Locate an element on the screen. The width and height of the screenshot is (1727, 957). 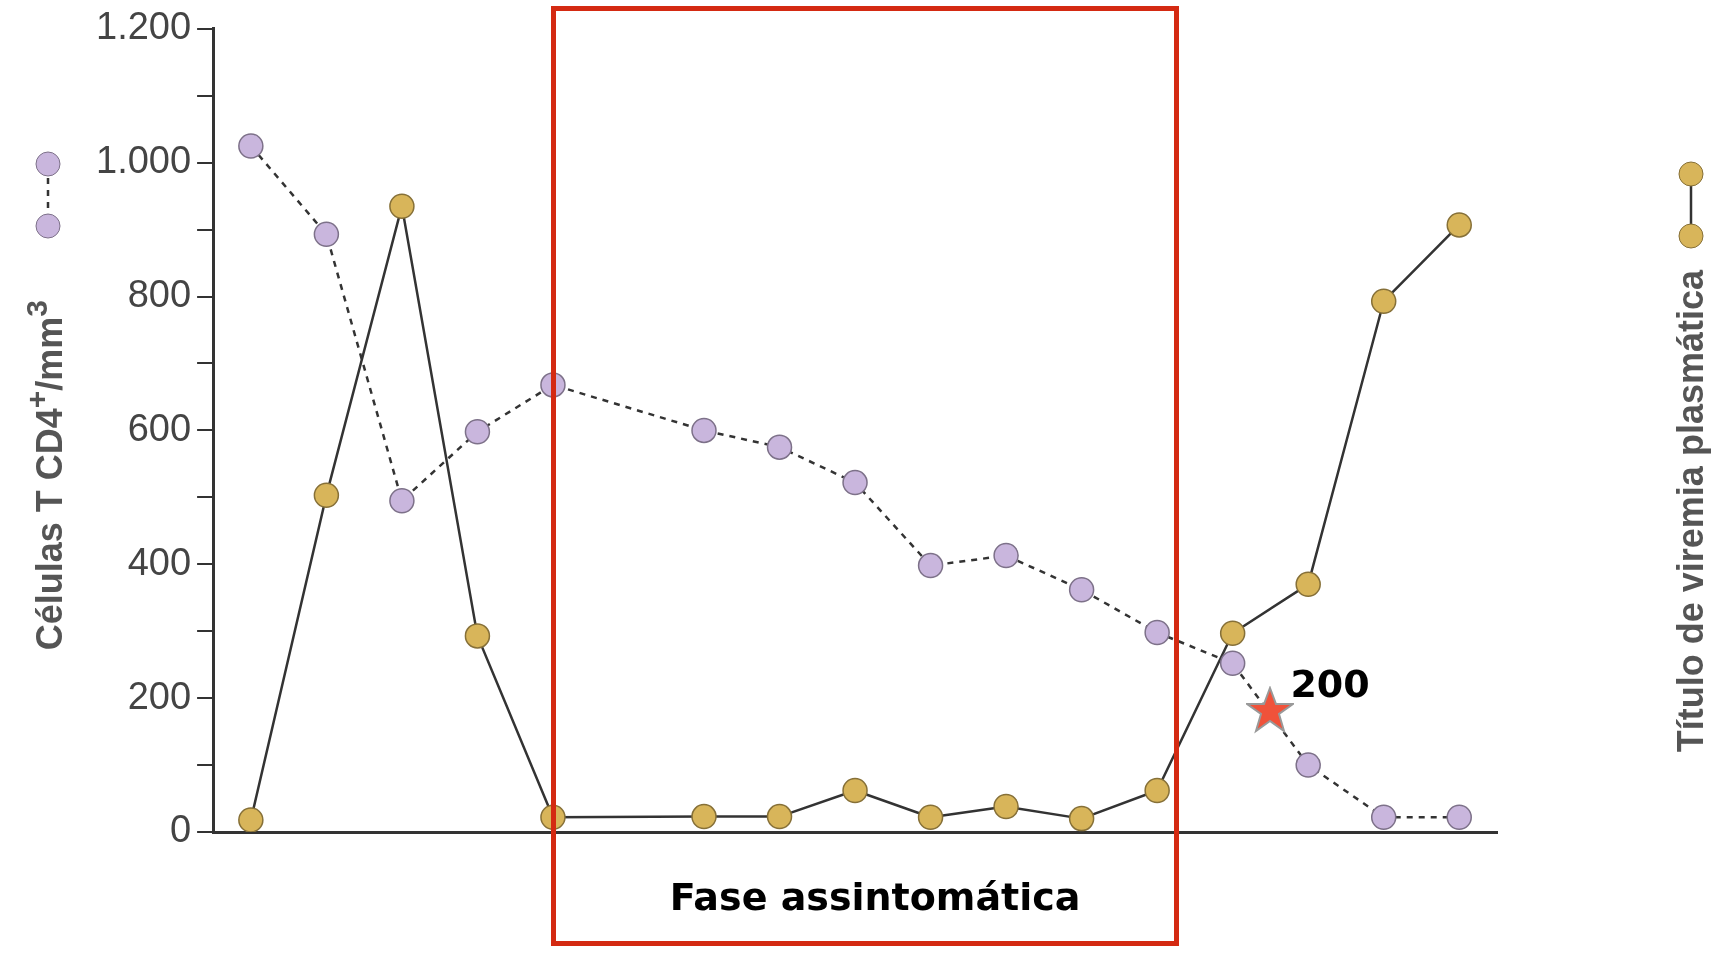
annotation: 200 is located at coordinates (1330, 684).